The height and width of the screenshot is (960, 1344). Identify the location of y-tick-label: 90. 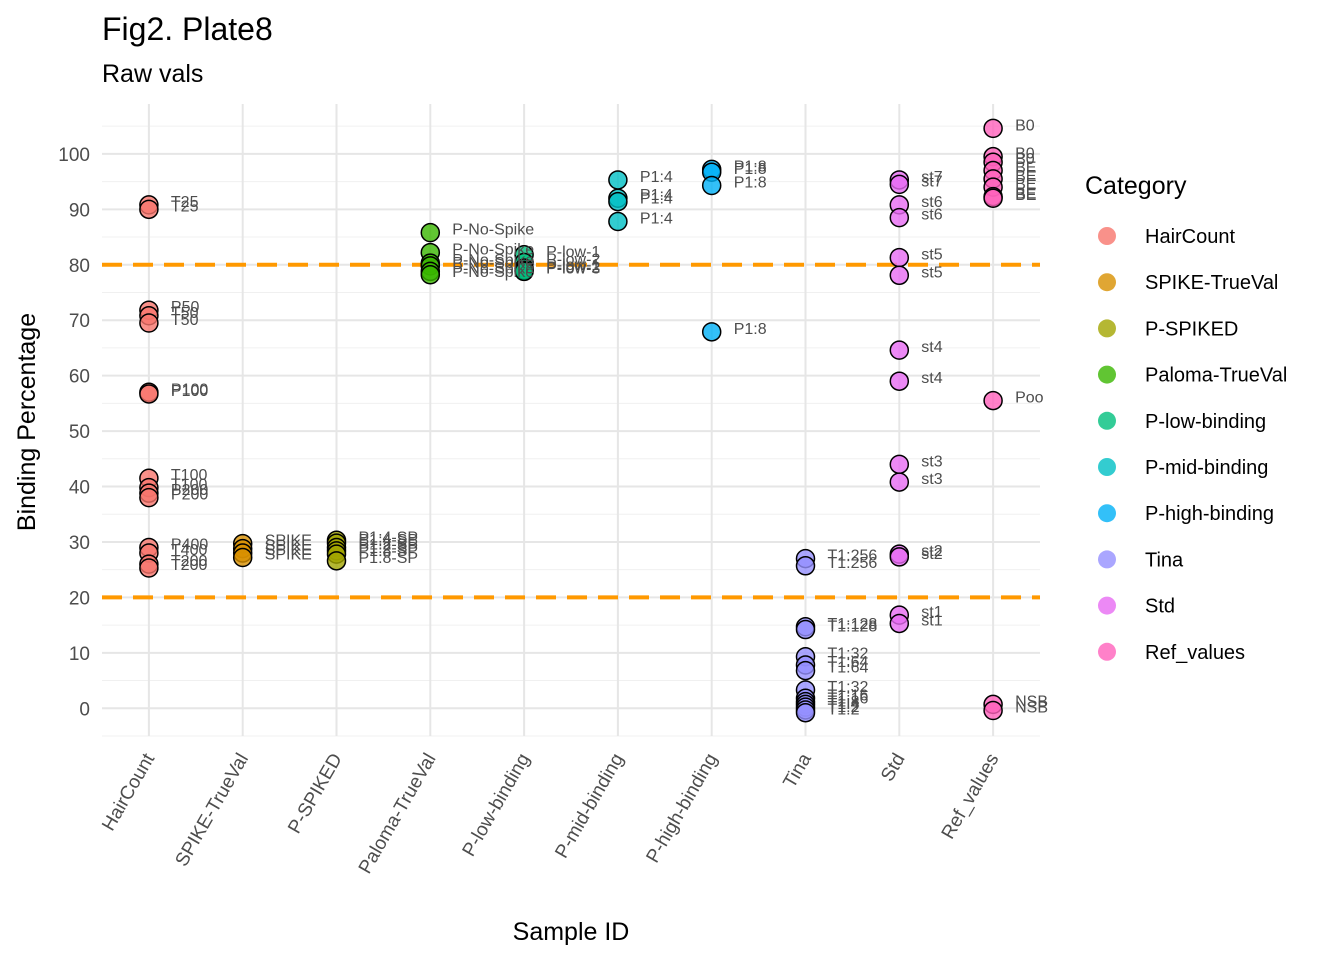
(79, 210).